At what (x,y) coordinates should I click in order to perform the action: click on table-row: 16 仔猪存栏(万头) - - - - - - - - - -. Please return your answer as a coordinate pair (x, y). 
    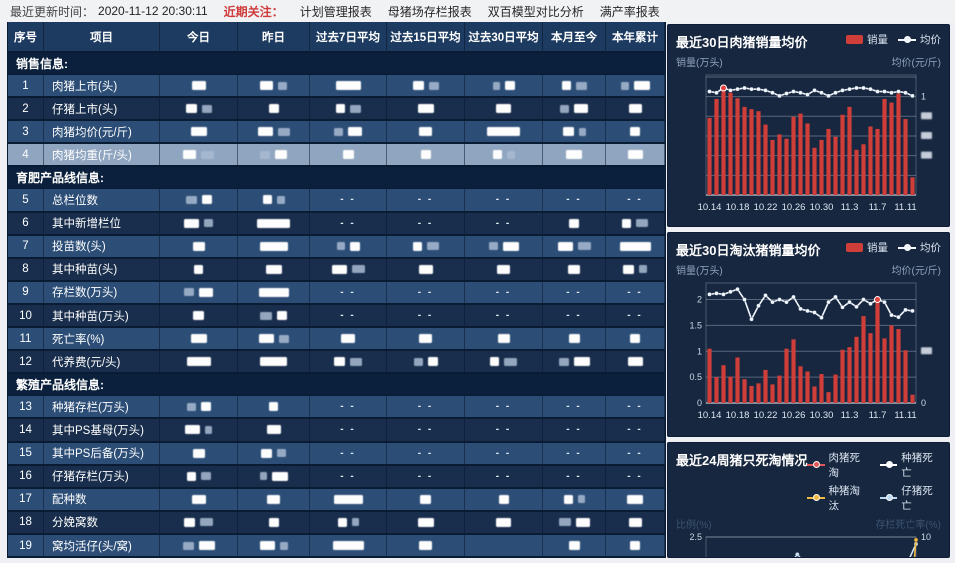
    Looking at the image, I should click on (336, 477).